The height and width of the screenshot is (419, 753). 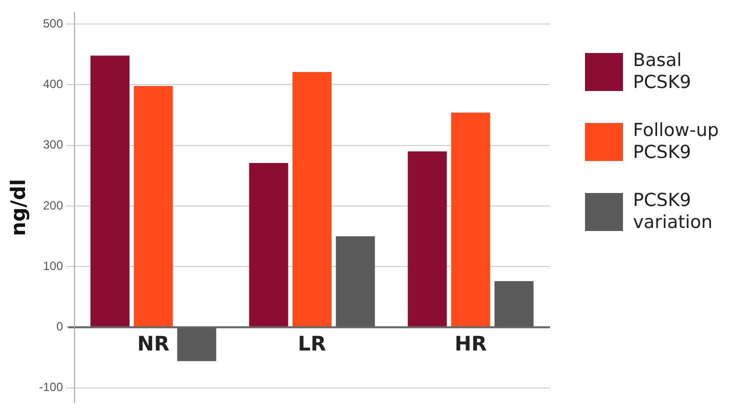 I want to click on y-tick-label: -100, so click(x=51, y=387).